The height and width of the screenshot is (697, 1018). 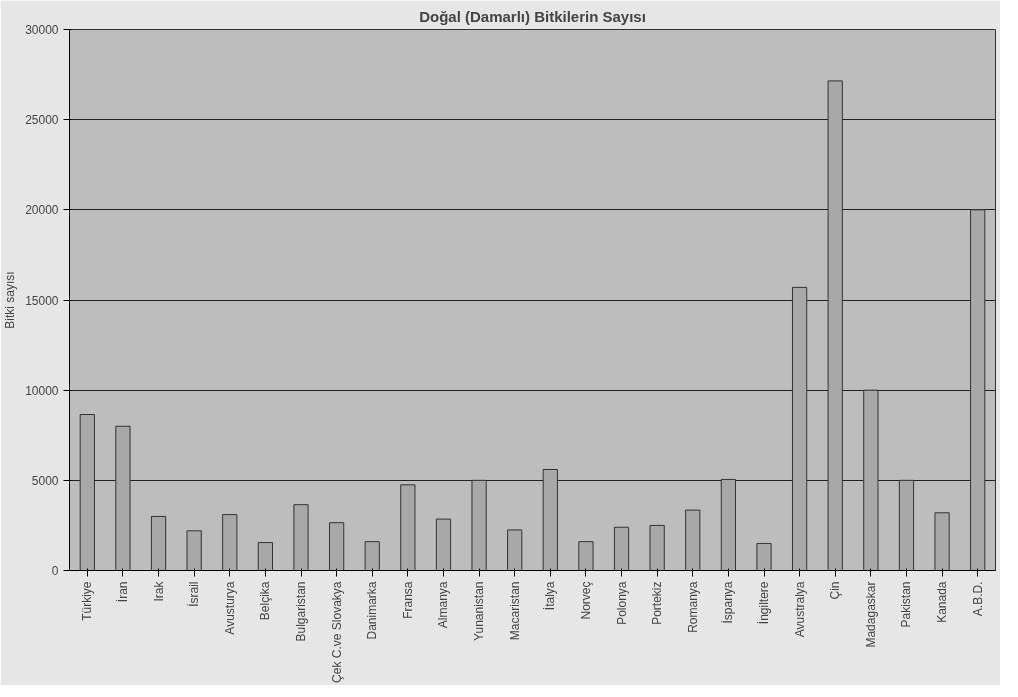 What do you see at coordinates (728, 602) in the screenshot?
I see `x-tick-label: İspanya` at bounding box center [728, 602].